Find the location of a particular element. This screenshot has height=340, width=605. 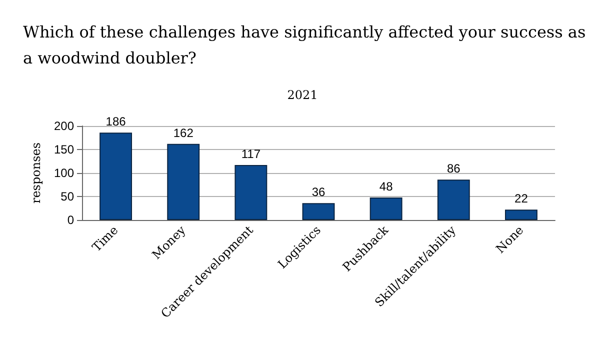

data-label: 22 is located at coordinates (521, 199).